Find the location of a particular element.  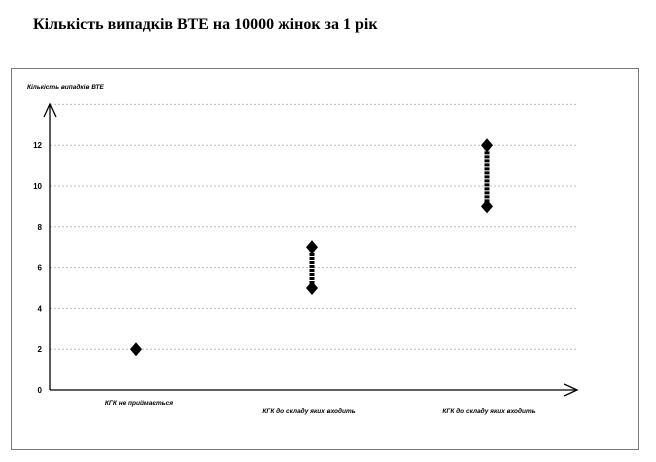

y-axis-arrow is located at coordinates (50, 110).